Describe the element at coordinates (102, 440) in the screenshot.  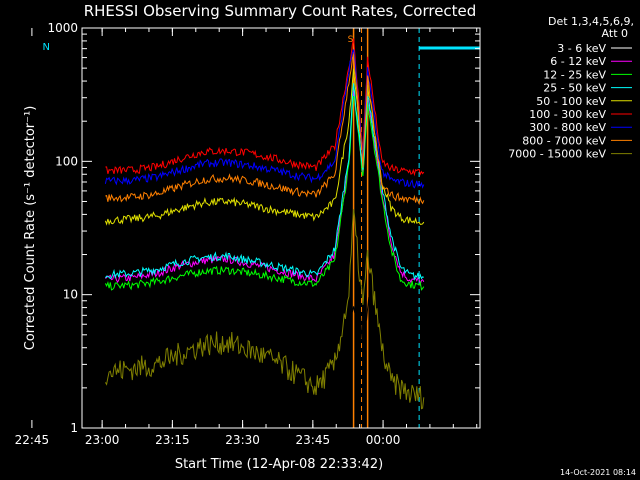
I see `x-tick-label: 23:00` at that location.